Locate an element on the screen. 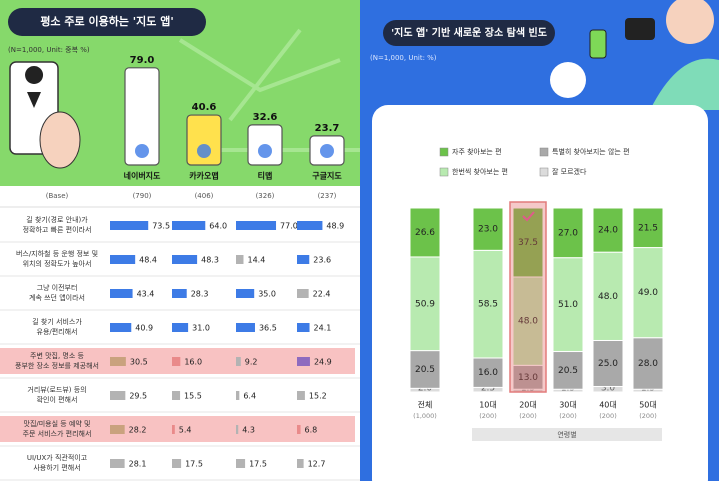 Image resolution: width=719 pixels, height=481 pixels. segment-label: 50.9 is located at coordinates (425, 304).